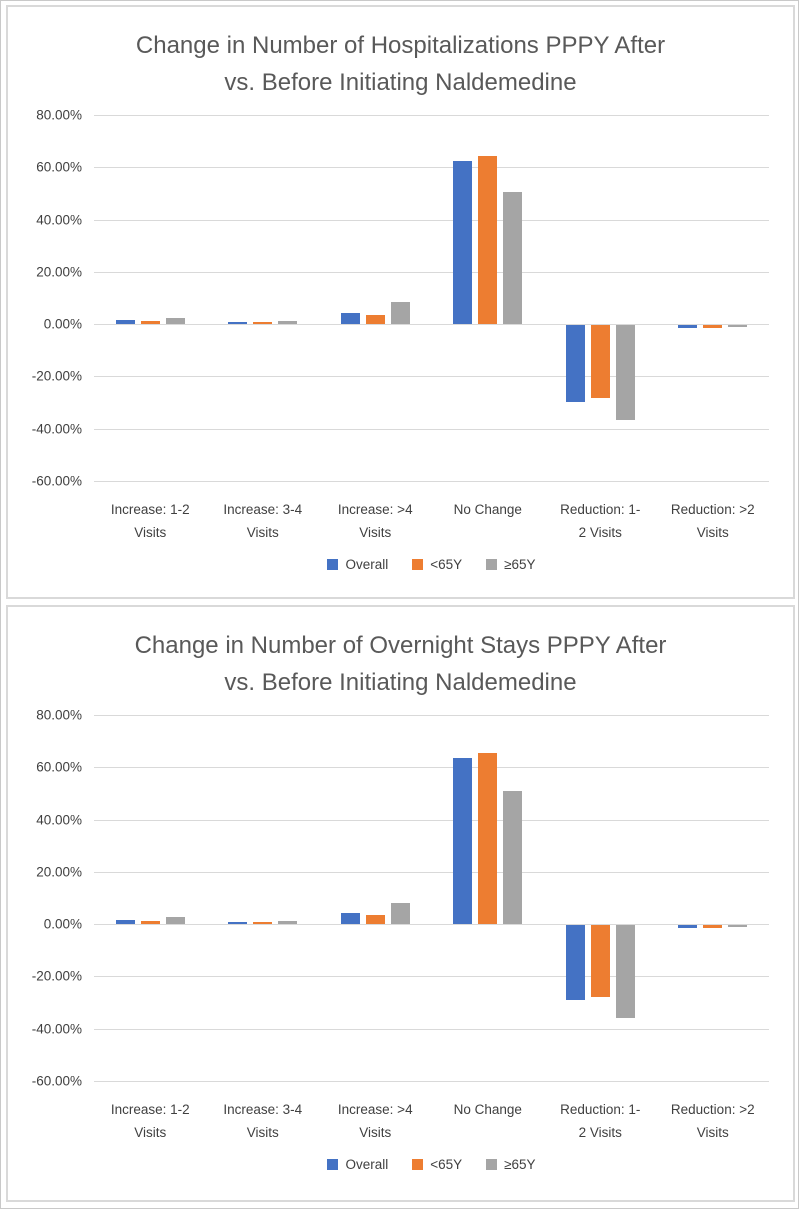 The image size is (799, 1209). I want to click on legend-label: <65Y, so click(446, 564).